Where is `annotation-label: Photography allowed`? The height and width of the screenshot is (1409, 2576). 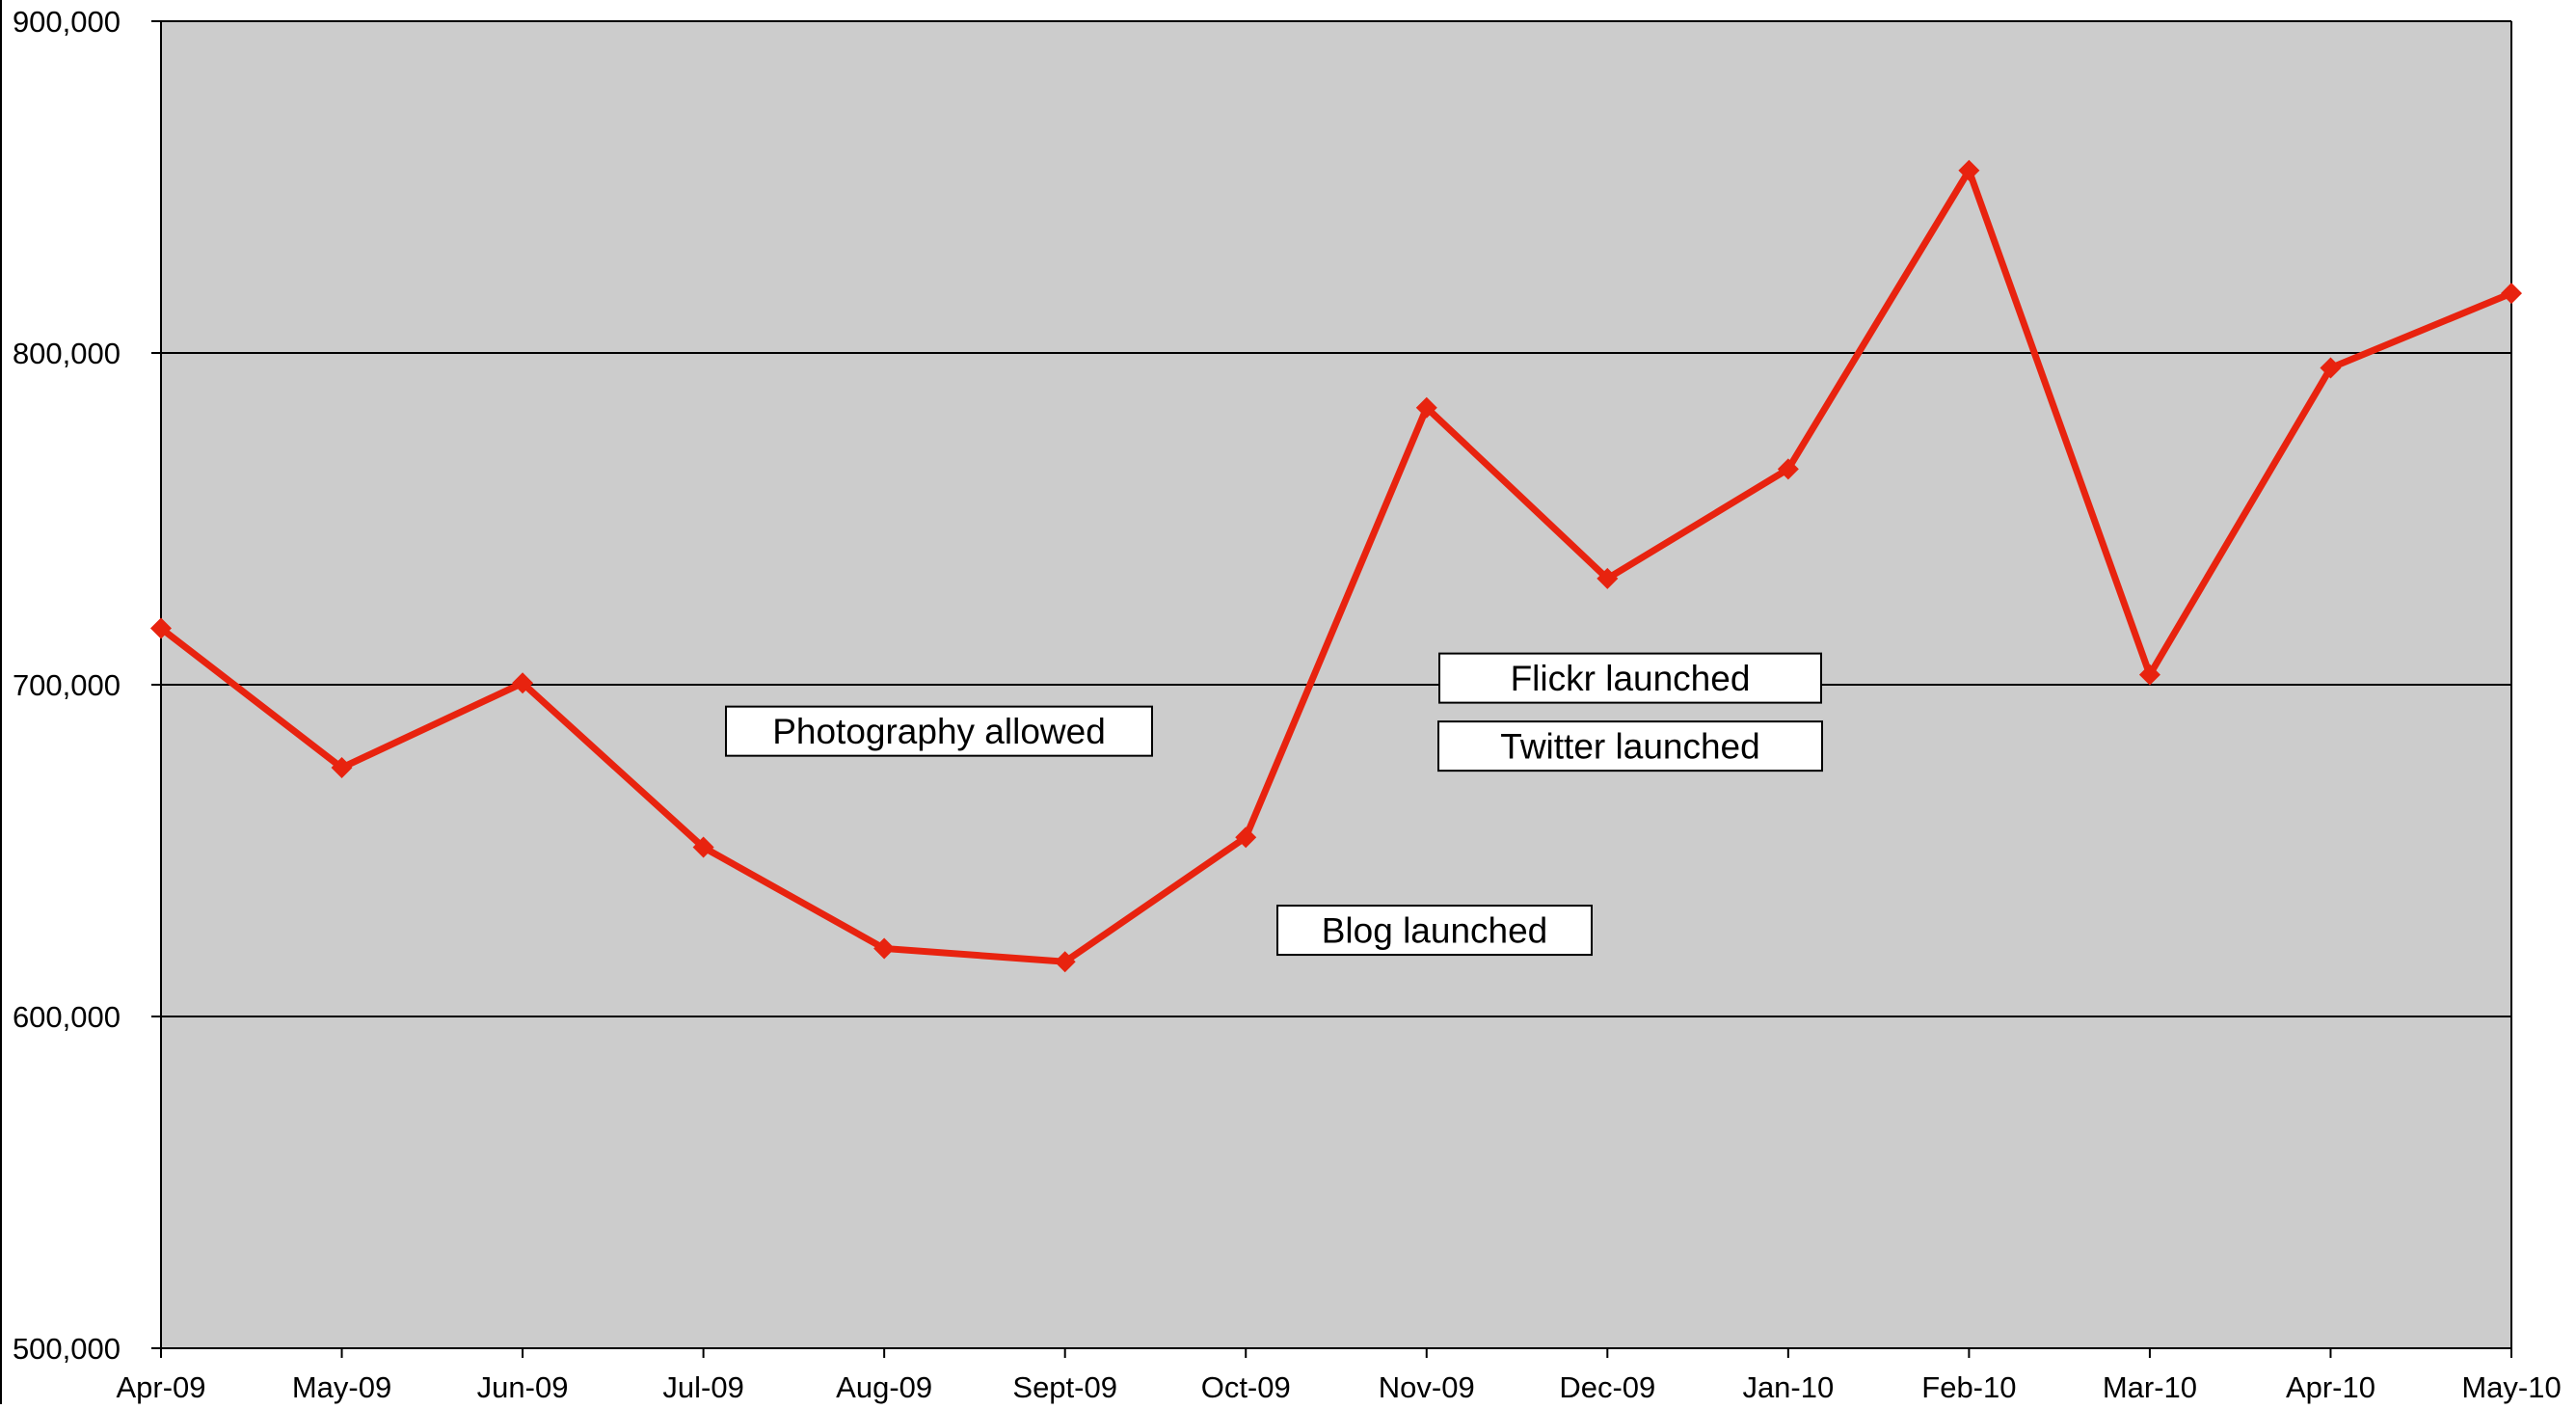
annotation-label: Photography allowed is located at coordinates (939, 732).